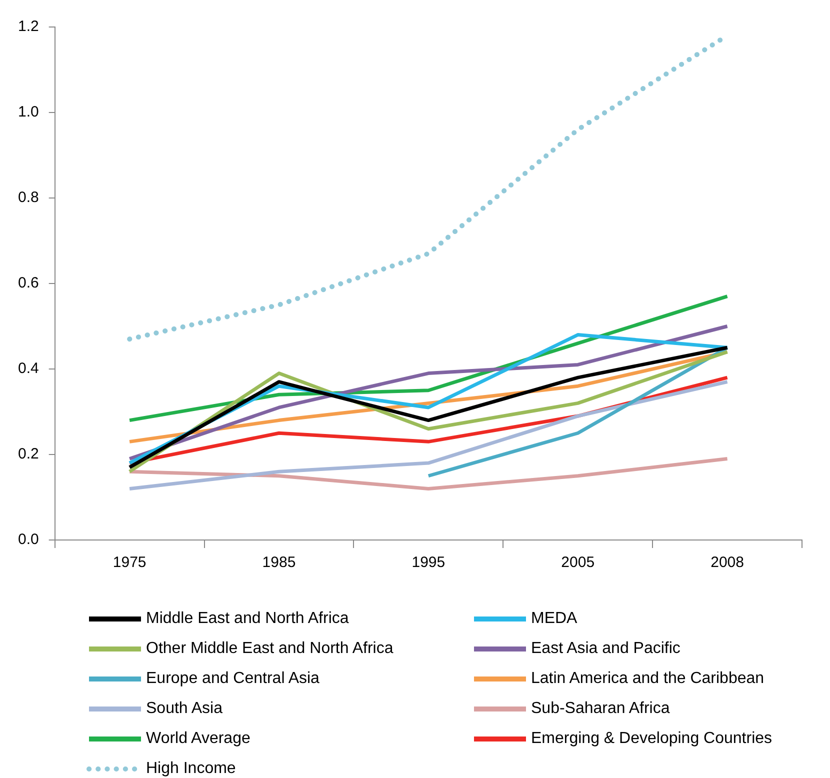 This screenshot has width=830, height=778. Describe the element at coordinates (28, 369) in the screenshot. I see `y-tick-label: 0.4` at that location.